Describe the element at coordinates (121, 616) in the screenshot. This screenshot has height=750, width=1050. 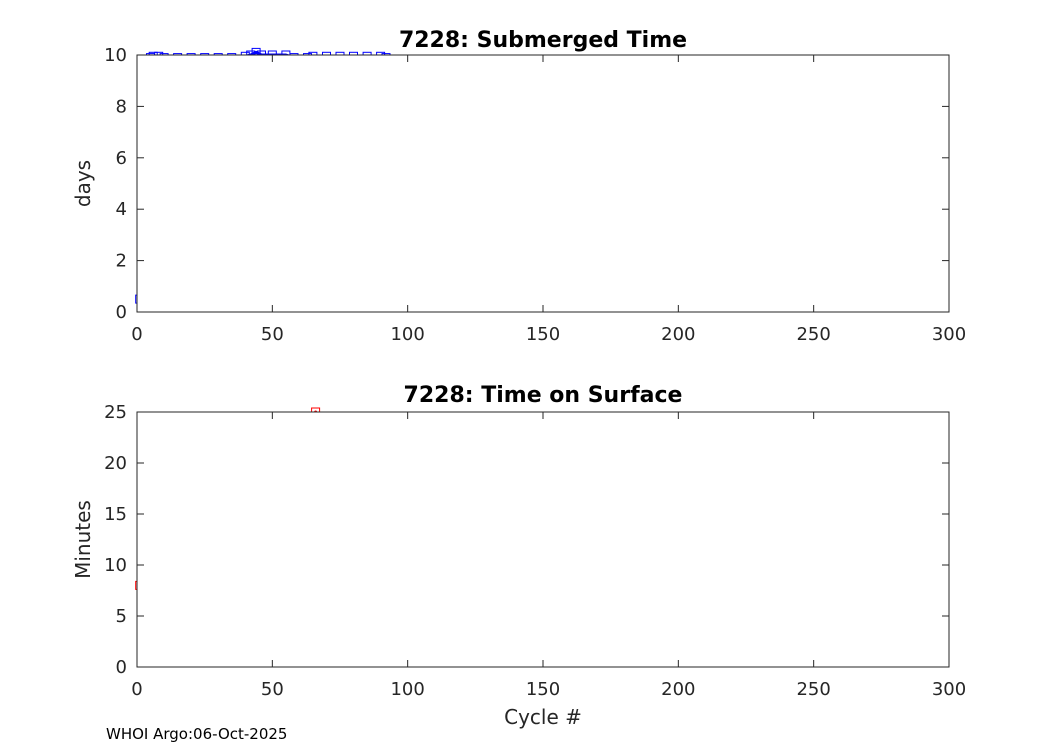
I see `y-tick-label: 5` at that location.